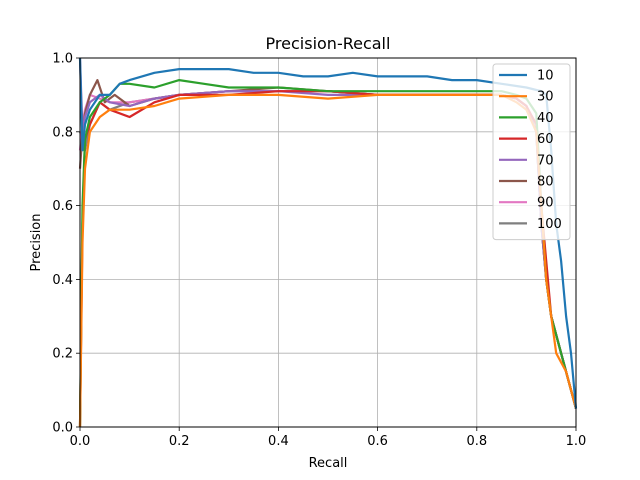  Describe the element at coordinates (62, 354) in the screenshot. I see `y-tick-label: 0.2` at that location.